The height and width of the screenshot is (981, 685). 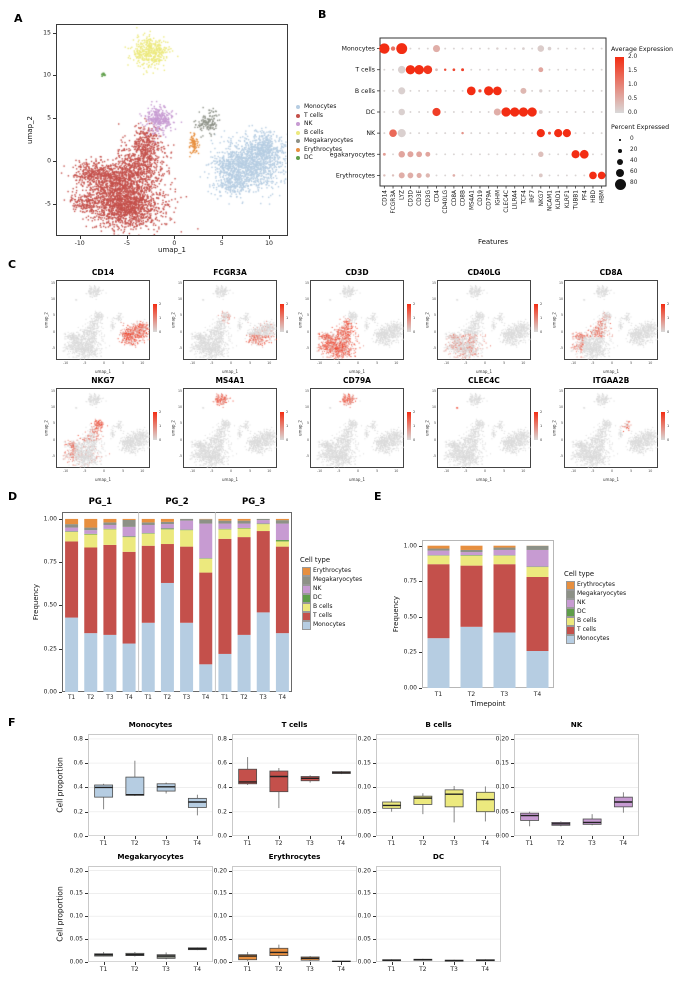 What do you see at coordinates (577, 200) in the screenshot?
I see `dotplot-gene-label: TUBB1` at bounding box center [577, 200].